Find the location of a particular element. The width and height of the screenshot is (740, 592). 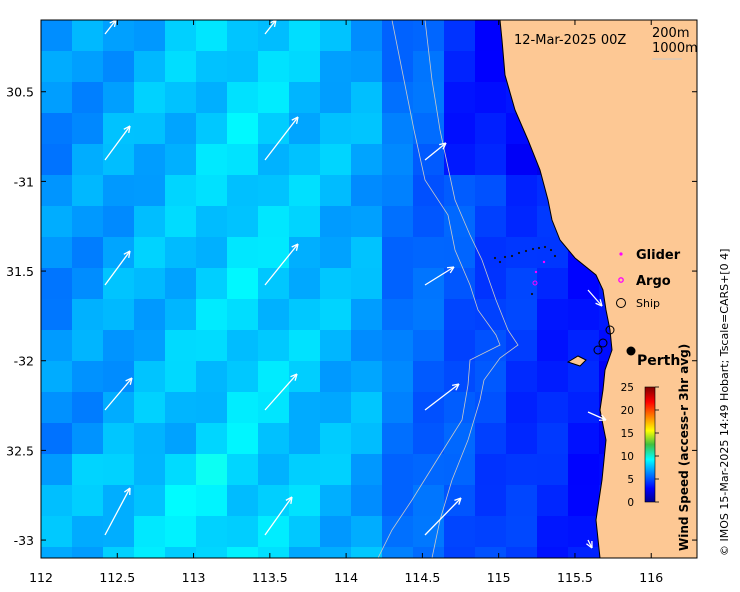

colorbar-tick-label: 15 is located at coordinates (627, 434).